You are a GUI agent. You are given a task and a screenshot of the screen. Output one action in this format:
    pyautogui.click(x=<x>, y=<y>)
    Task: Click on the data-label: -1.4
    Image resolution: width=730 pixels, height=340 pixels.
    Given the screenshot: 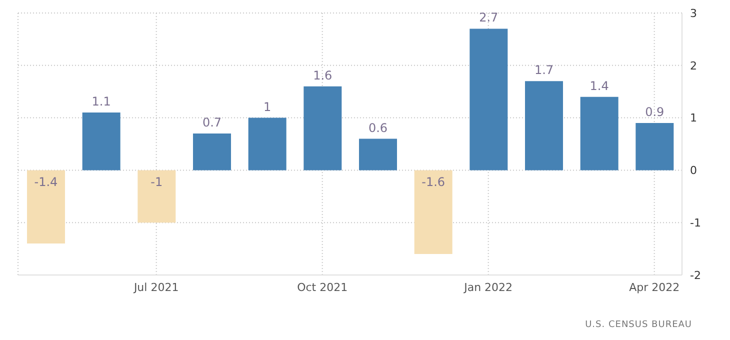 What is the action you would take?
    pyautogui.click(x=46, y=182)
    